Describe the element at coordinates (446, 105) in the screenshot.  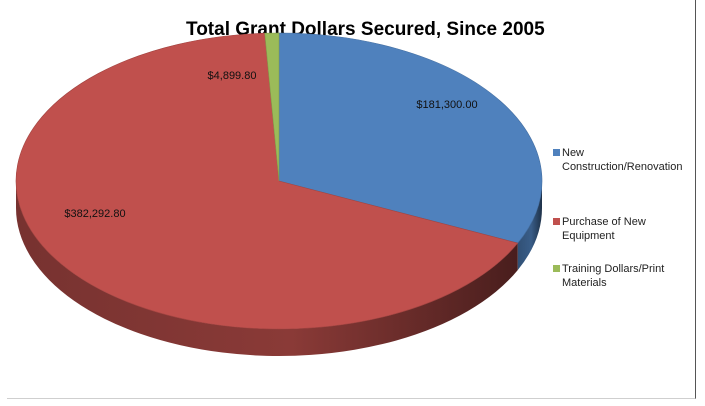
I see `data-label-construction: $181,300.00` at that location.